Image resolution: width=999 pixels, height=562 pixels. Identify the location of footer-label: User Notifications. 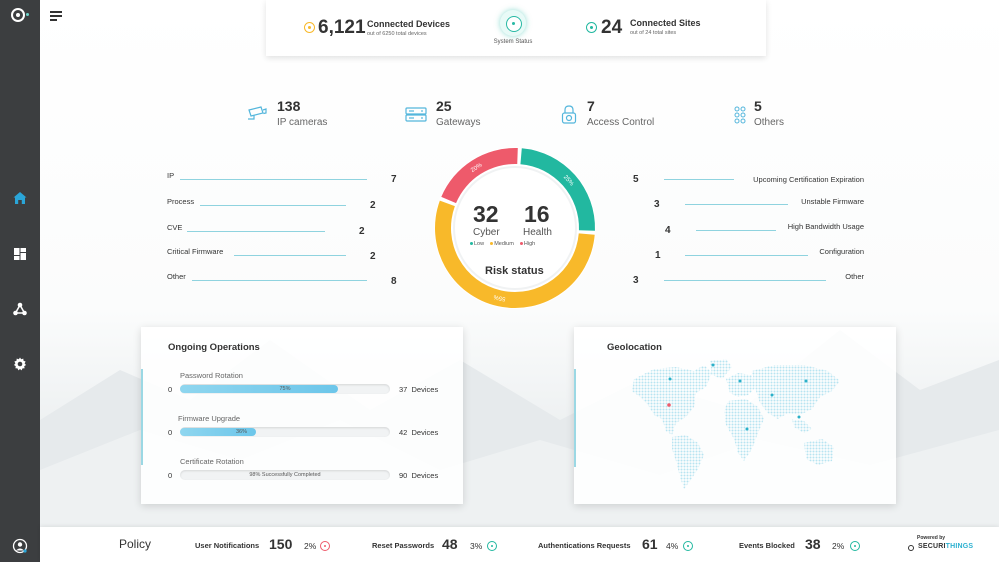
(227, 545).